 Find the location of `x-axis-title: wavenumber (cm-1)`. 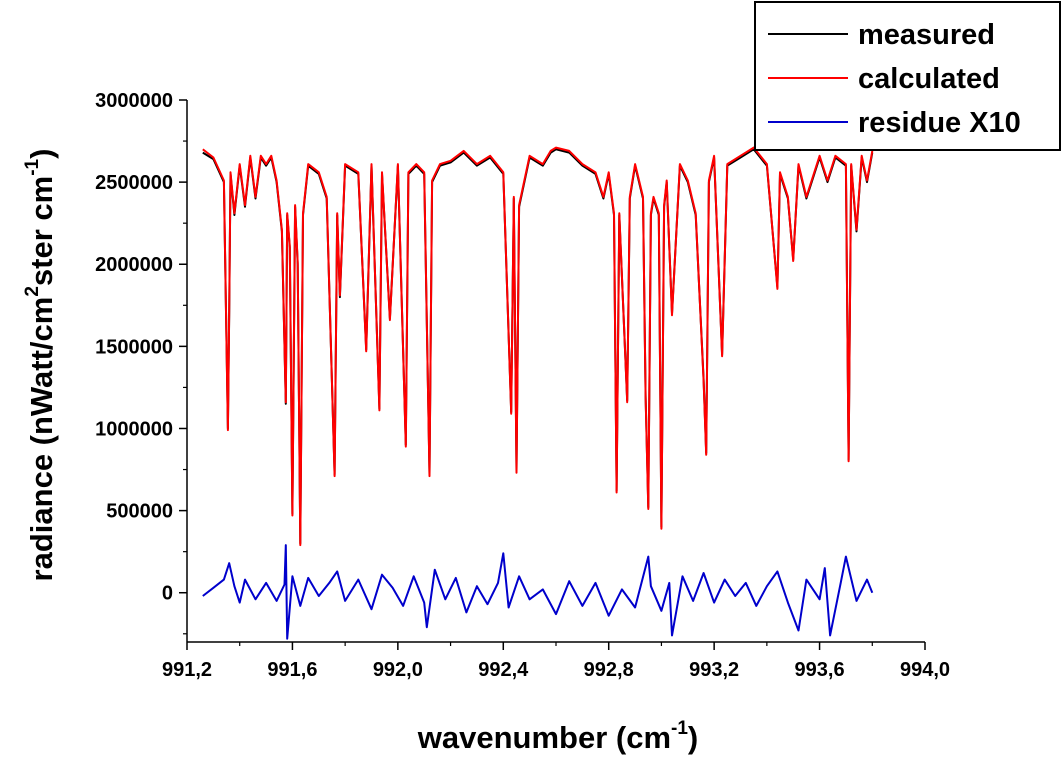

x-axis-title: wavenumber (cm-1) is located at coordinates (558, 736).